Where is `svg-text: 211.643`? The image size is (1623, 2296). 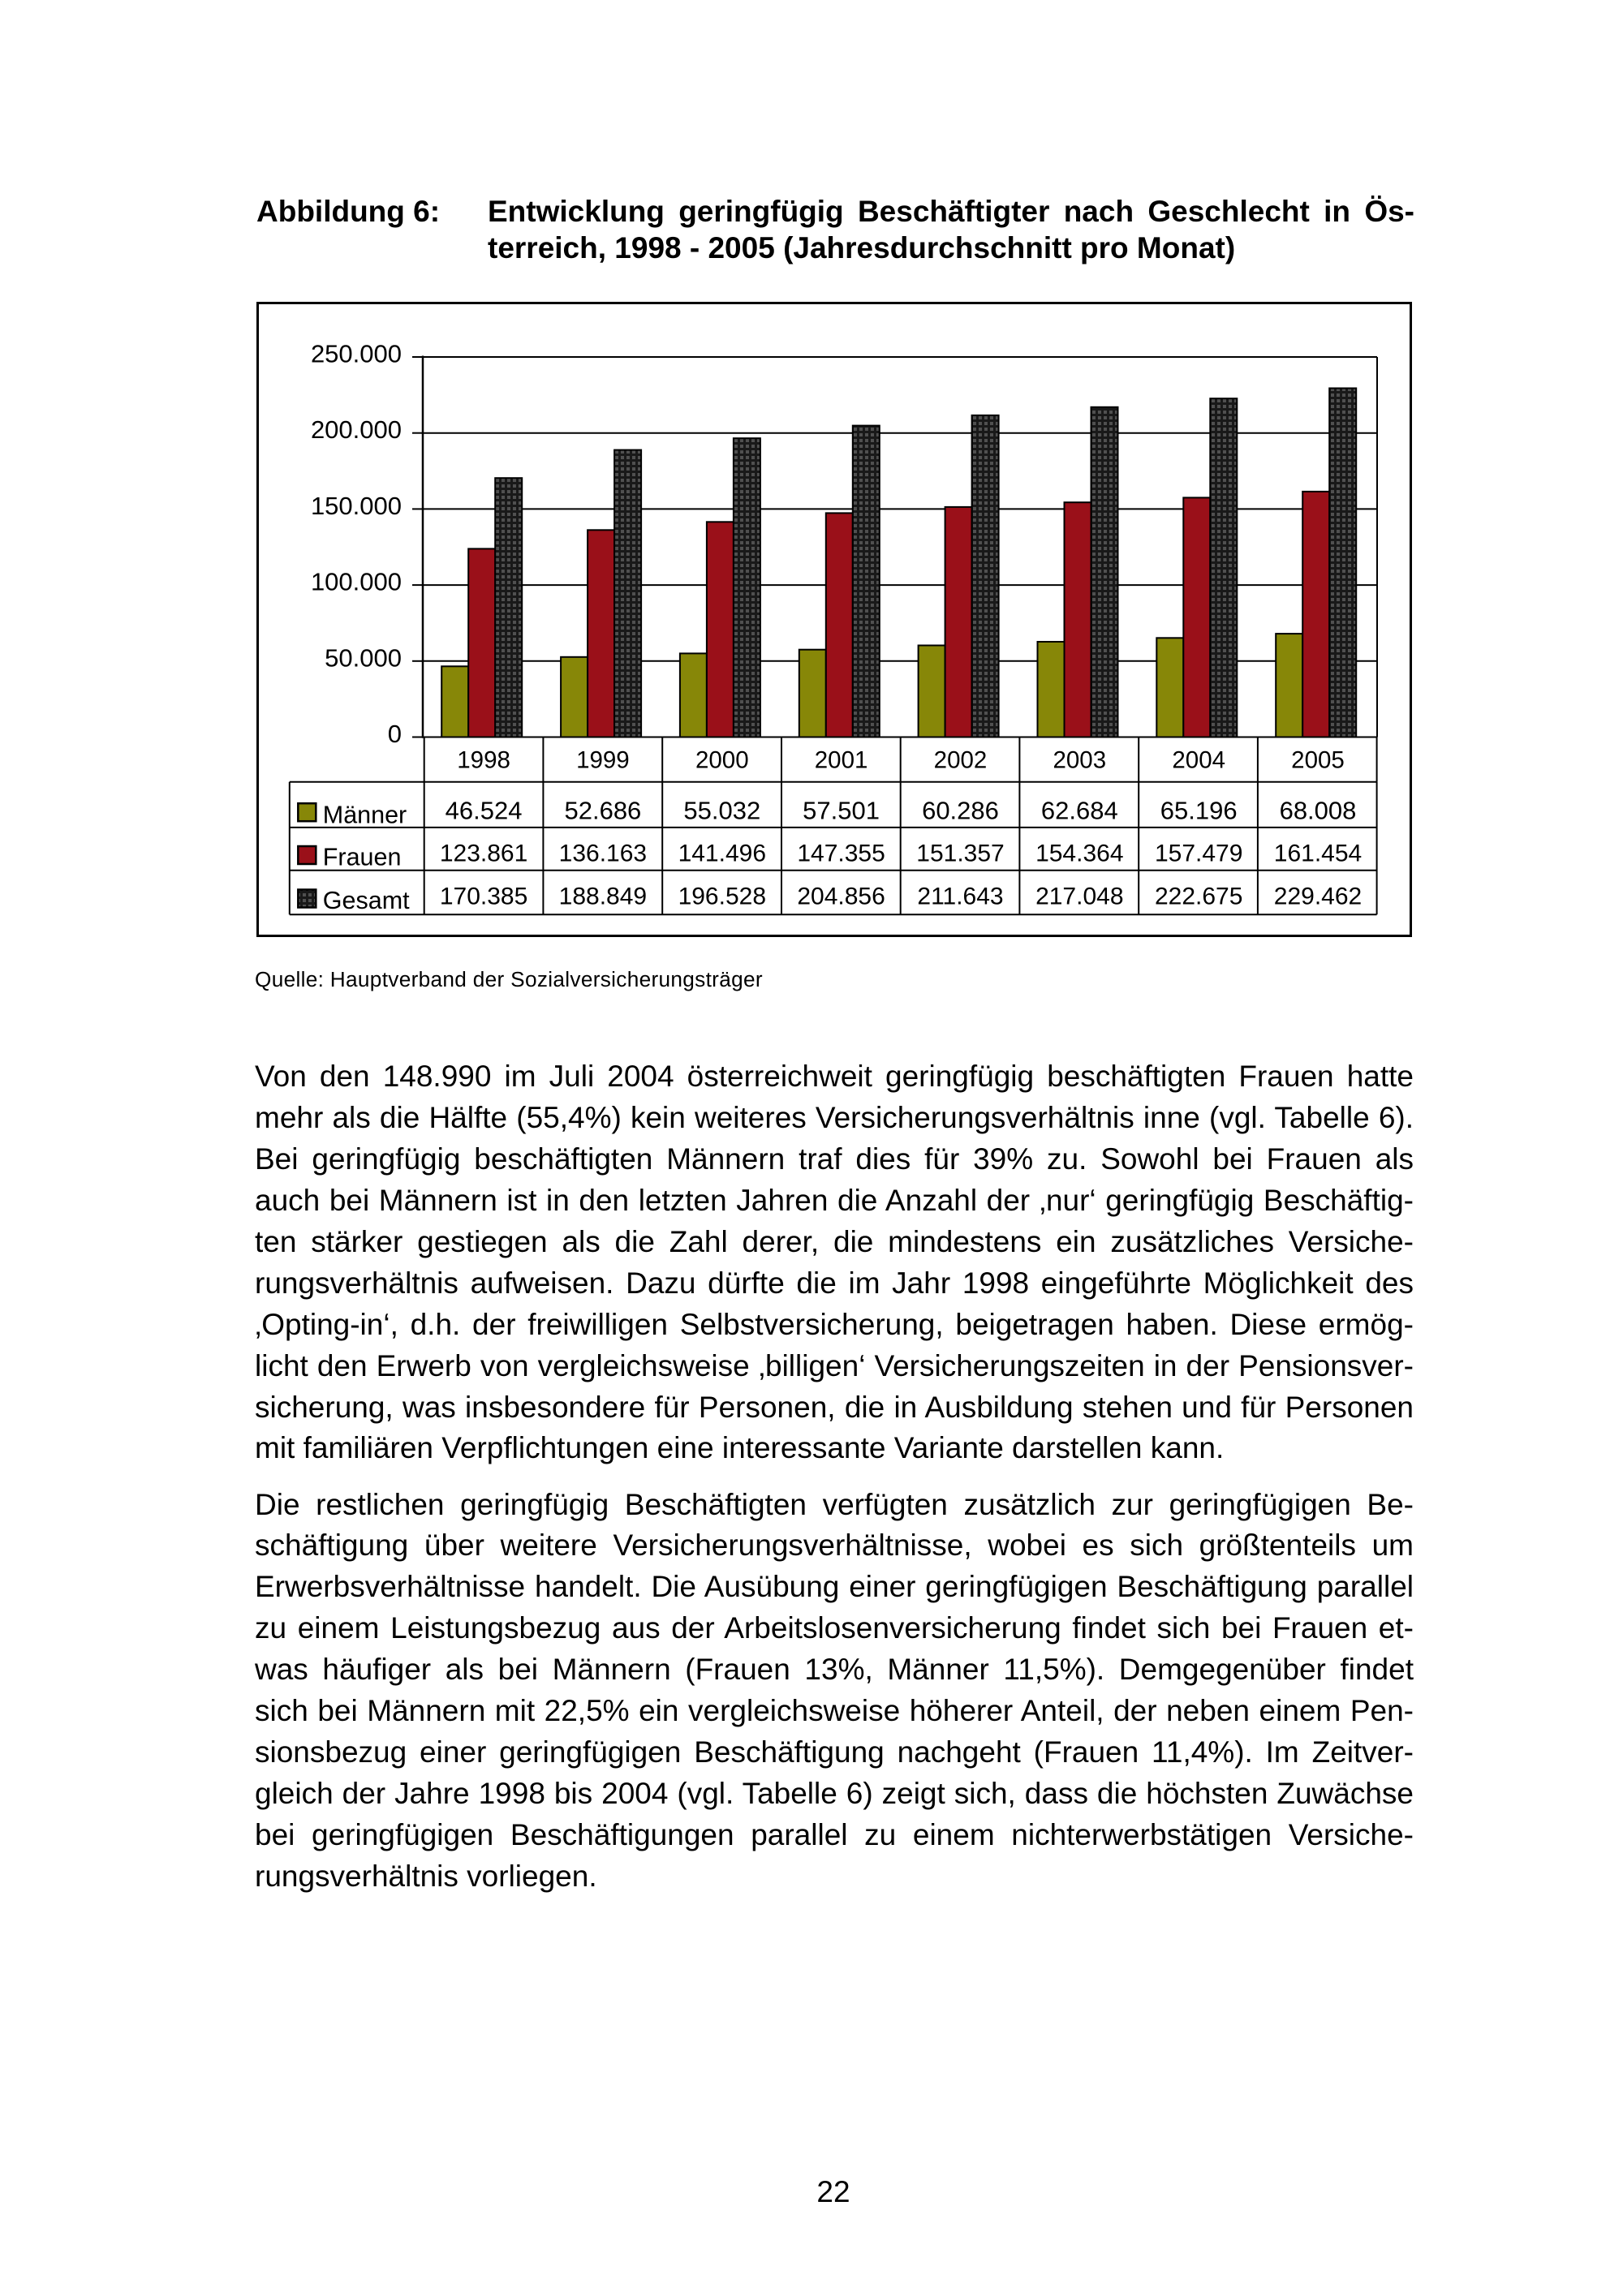
svg-text: 211.643 is located at coordinates (960, 897).